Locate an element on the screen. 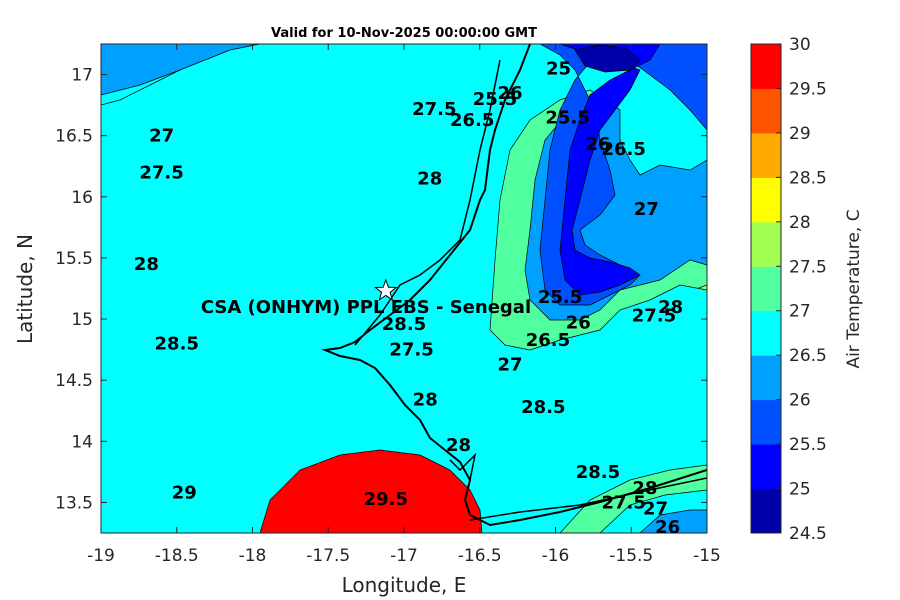 This screenshot has width=900, height=600. band-25.5-26 is located at coordinates (623, 175).